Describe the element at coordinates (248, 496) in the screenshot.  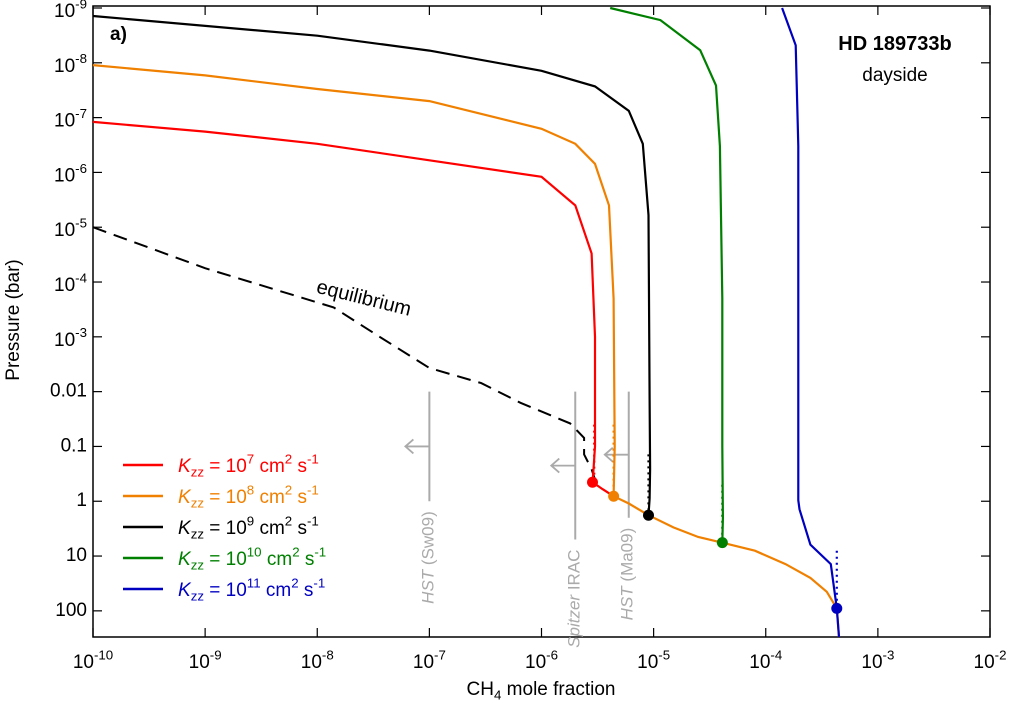
I see `legend-label: Kzz = 108 cm2 s-1` at that location.